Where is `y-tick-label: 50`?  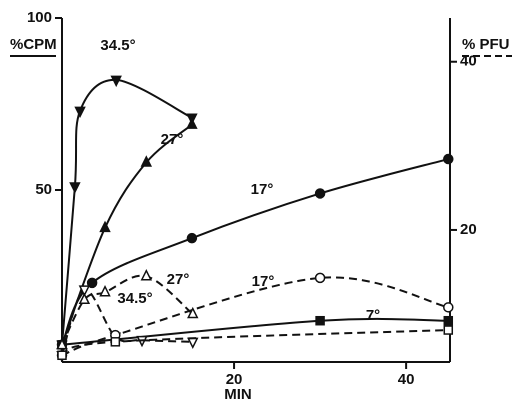
y-tick-label: 50 is located at coordinates (43, 189).